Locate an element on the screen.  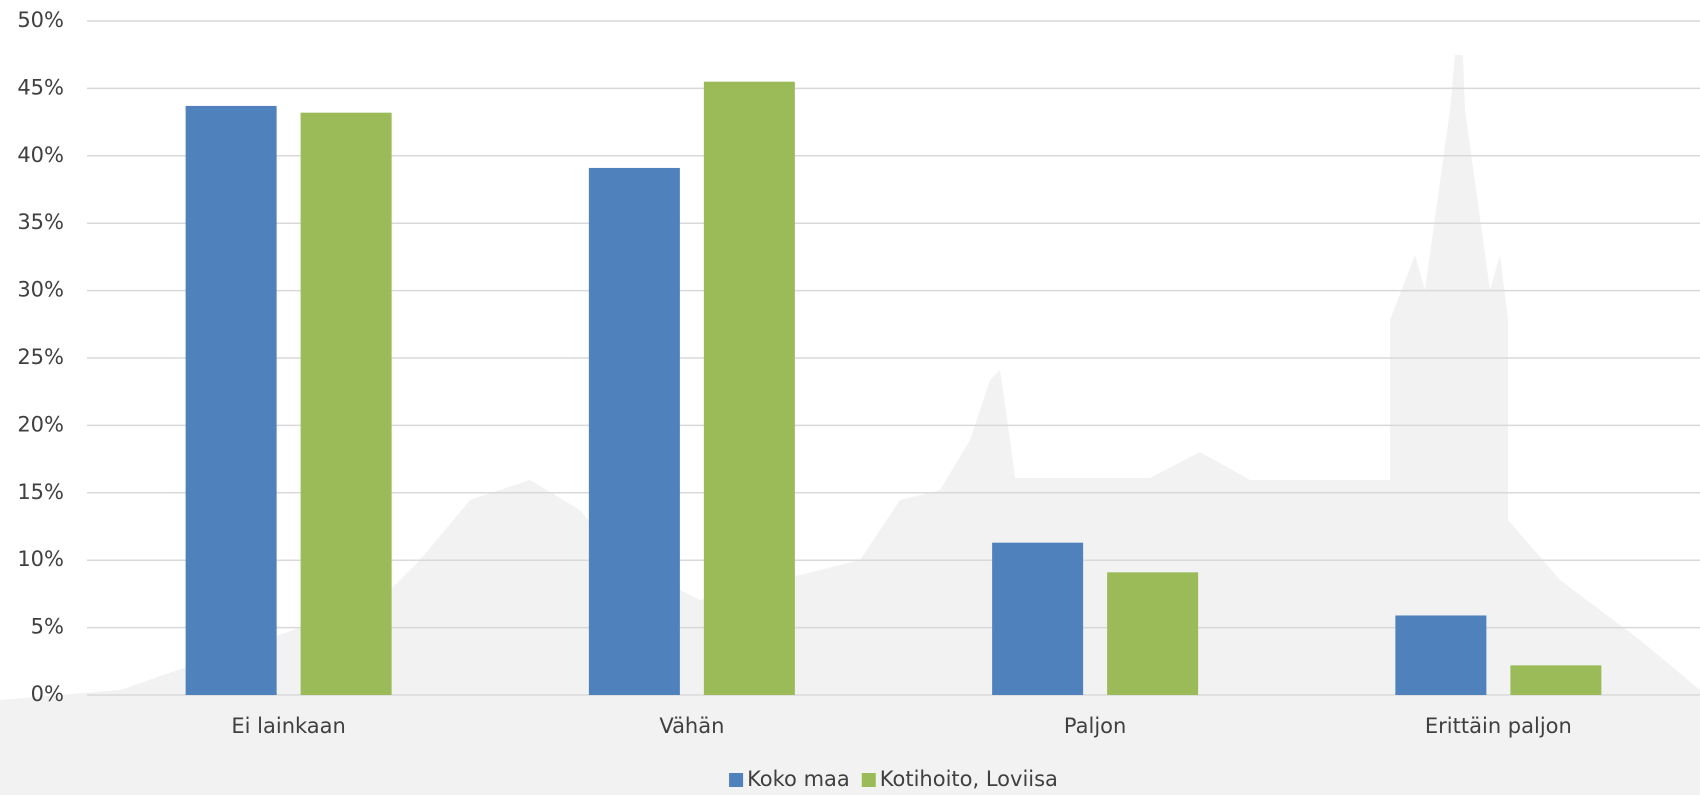
y-tick-label: 10% is located at coordinates (40, 559).